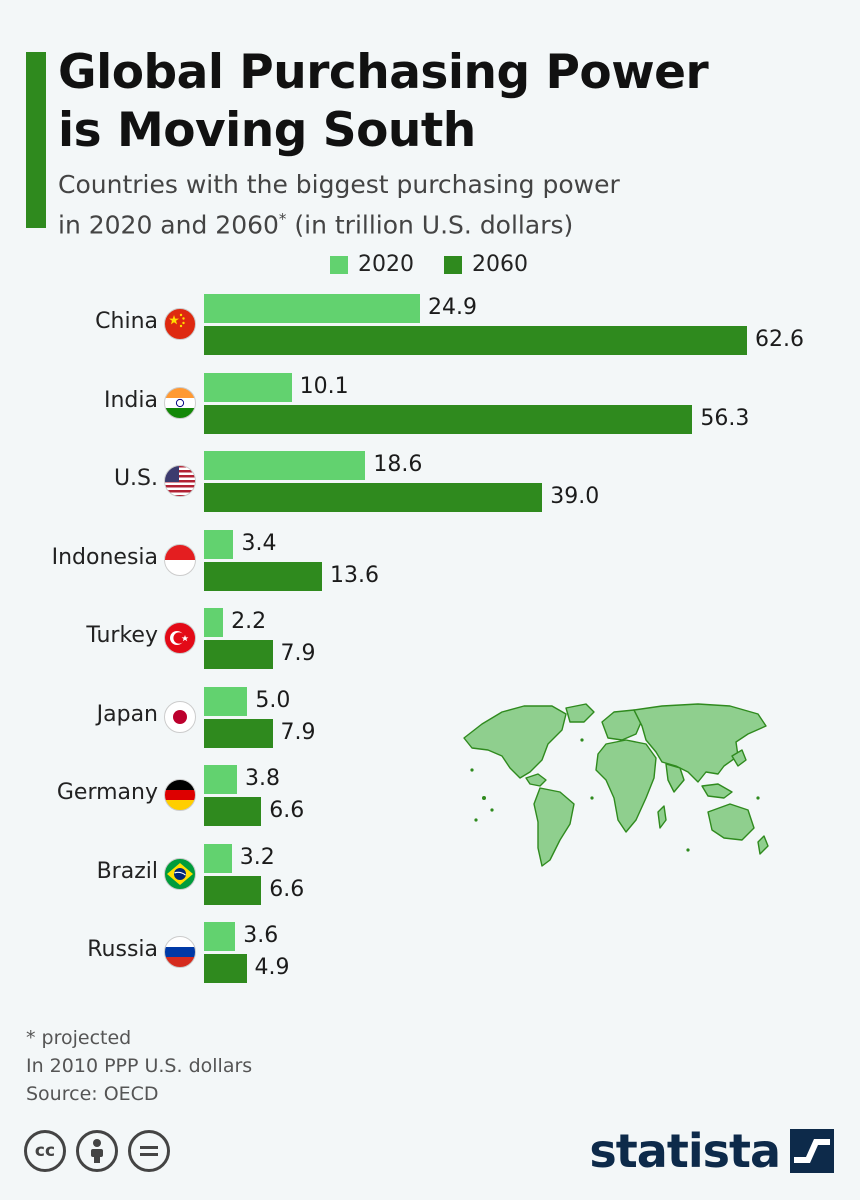 This screenshot has height=1200, width=860. I want to click on value-label-russia-2020: 3.6, so click(261, 935).